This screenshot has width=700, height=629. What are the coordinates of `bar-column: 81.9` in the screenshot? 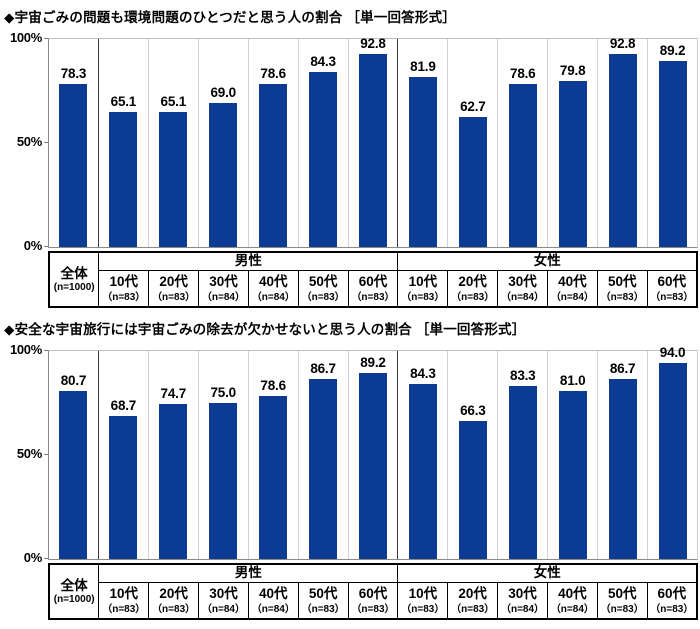 It's located at (422, 143).